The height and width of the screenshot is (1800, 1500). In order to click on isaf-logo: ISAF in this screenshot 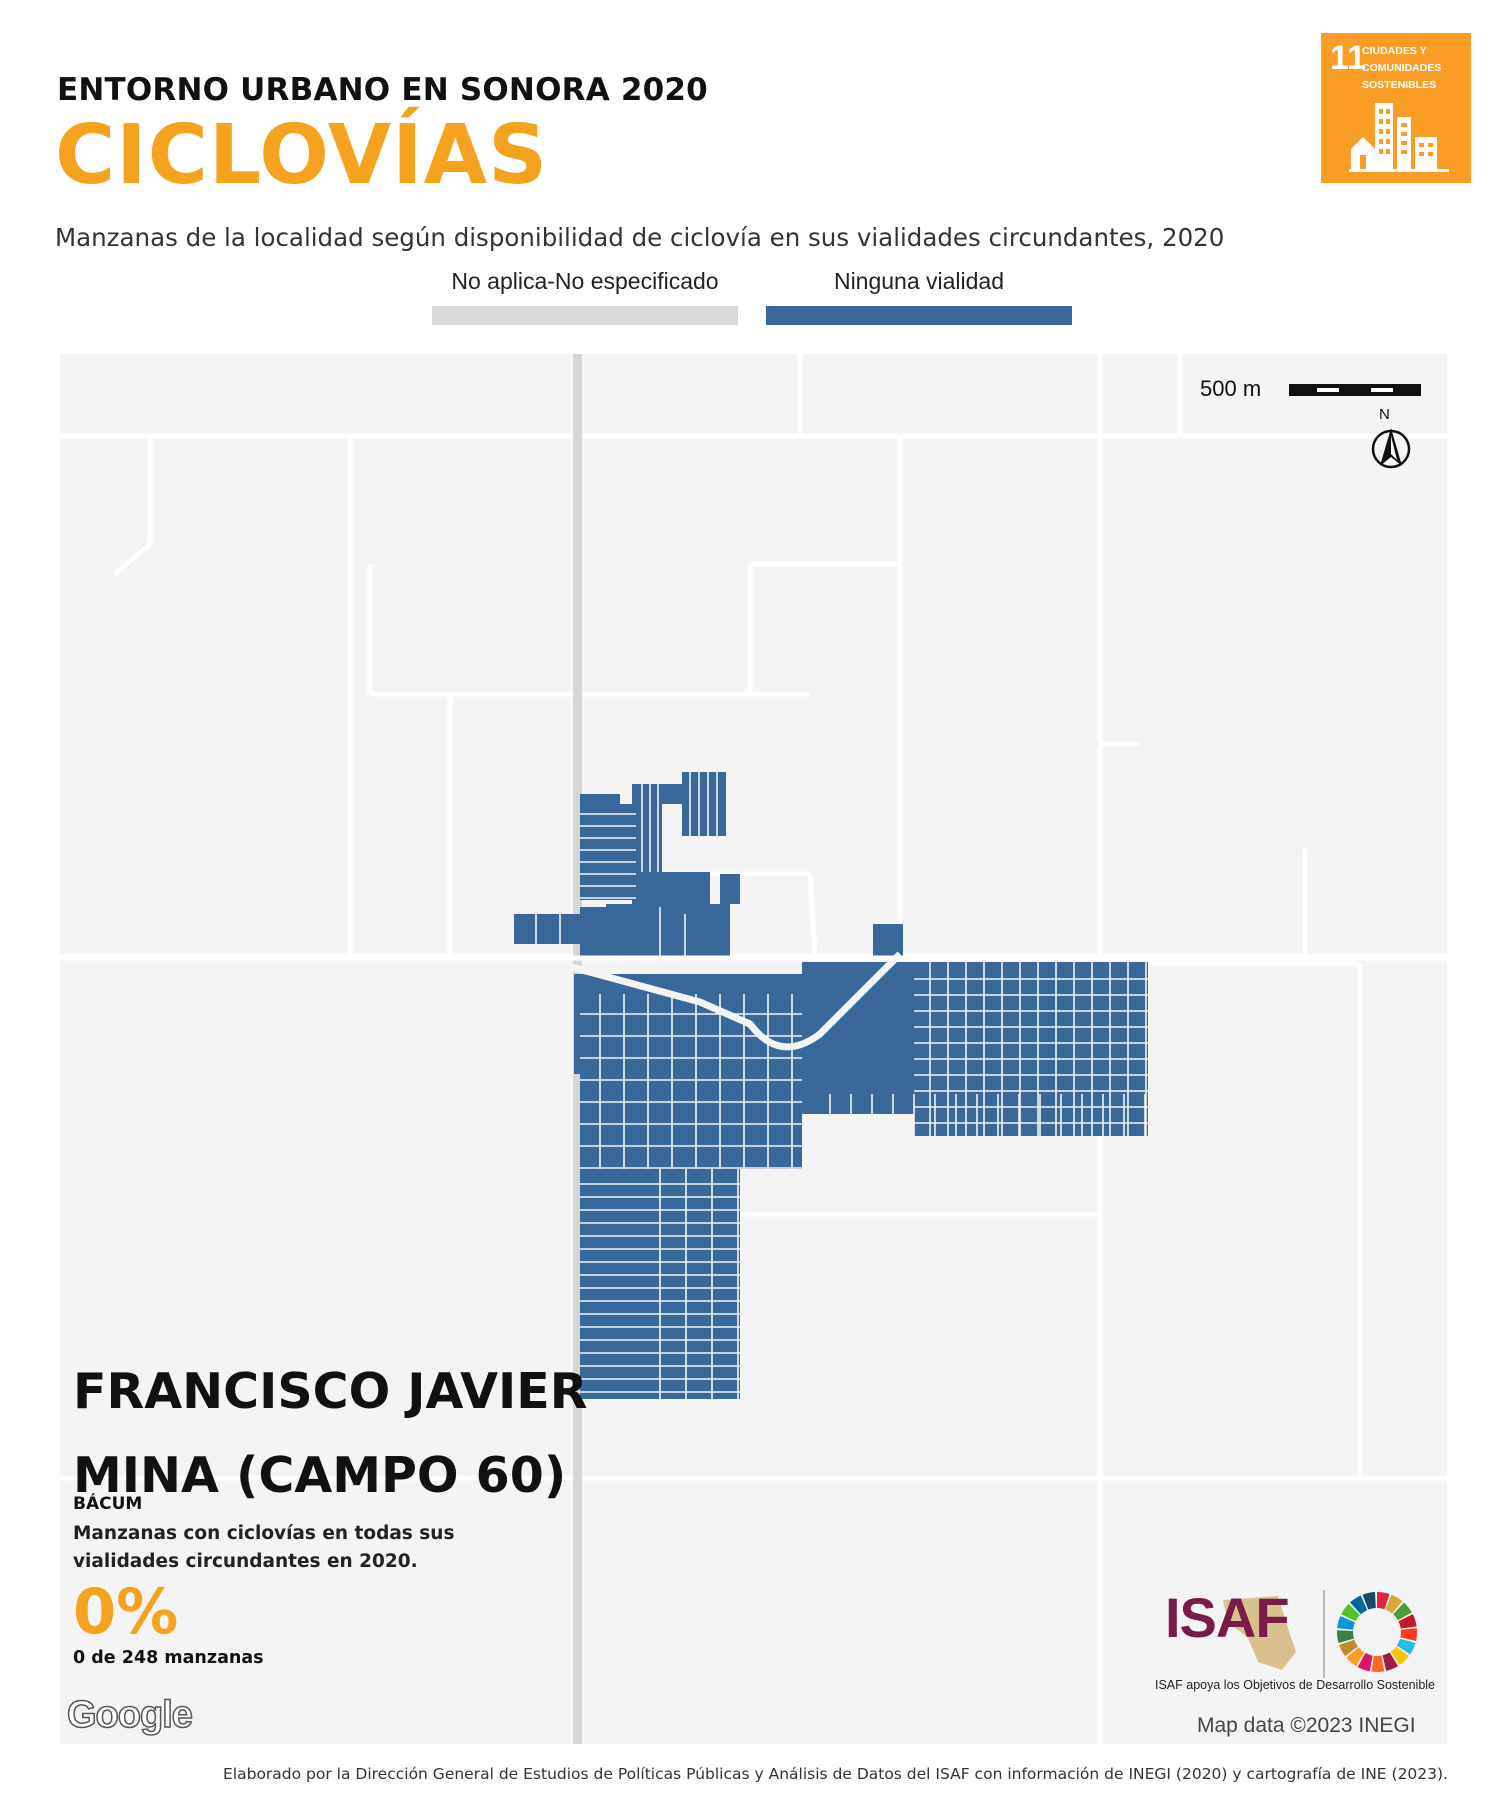, I will do `click(1227, 1617)`.